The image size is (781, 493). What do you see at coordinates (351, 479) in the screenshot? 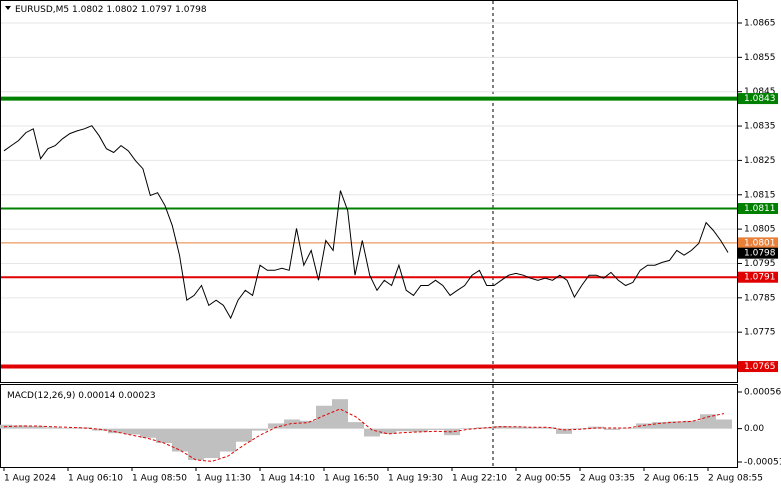
I see `x-tick-label: 1 Aug 16:50` at bounding box center [351, 479].